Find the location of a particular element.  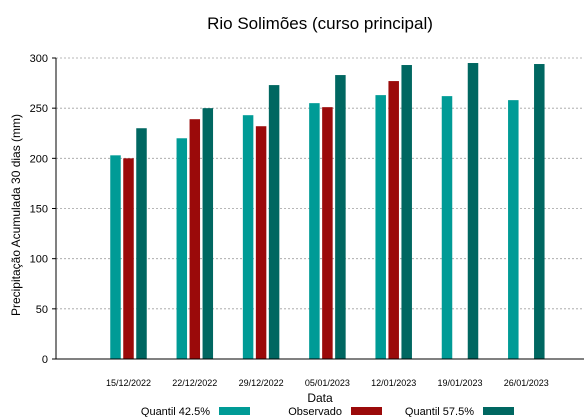

x-tick-label: 22/12/2022 is located at coordinates (194, 383).